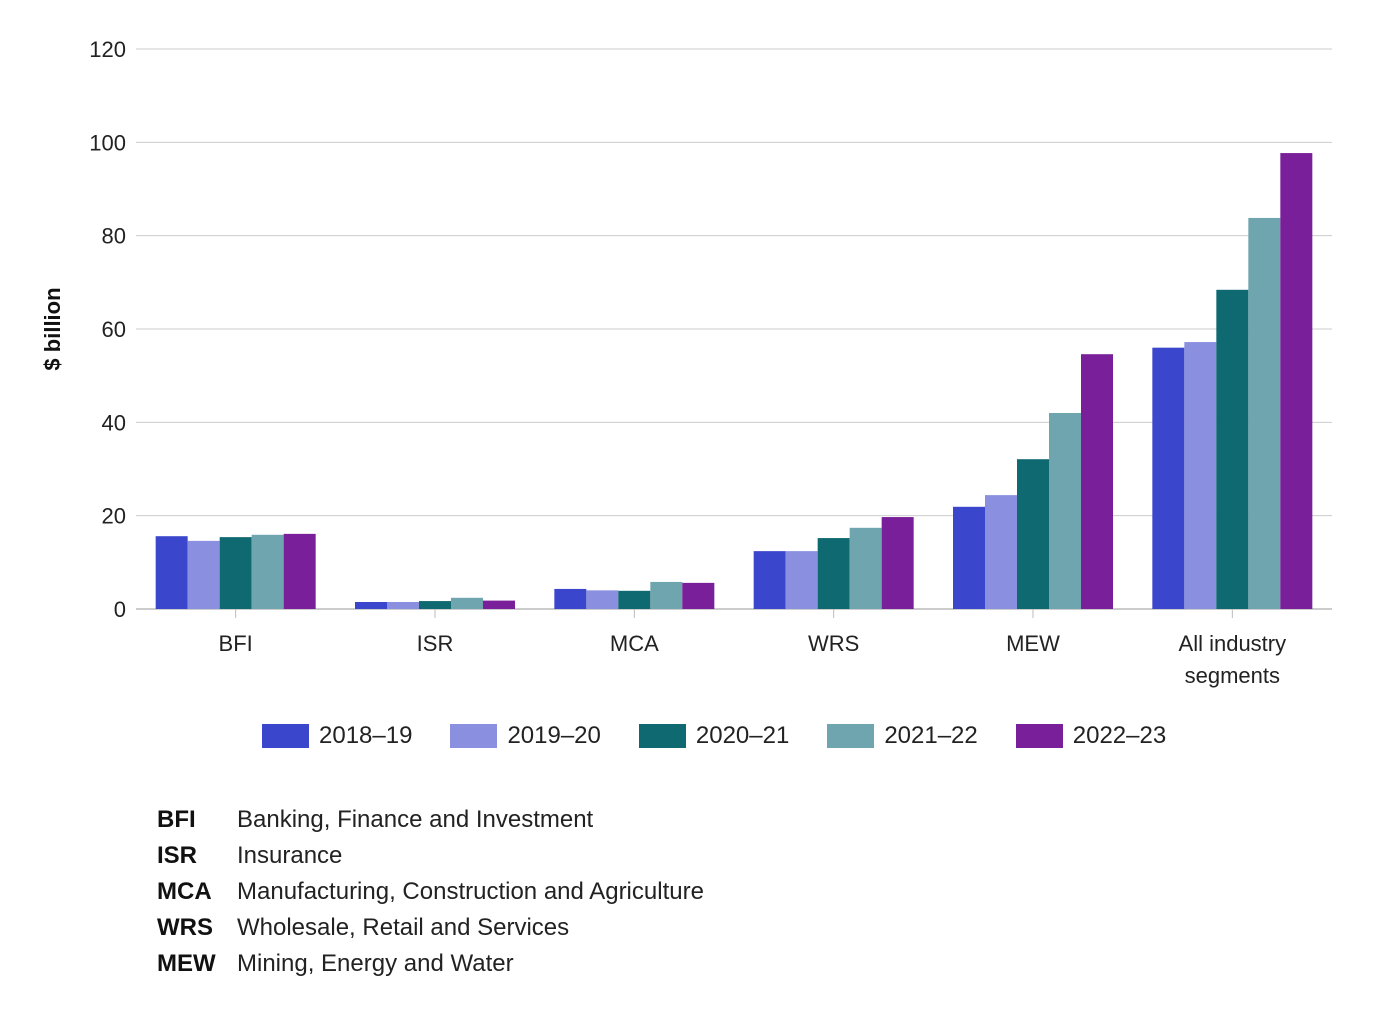  Describe the element at coordinates (634, 599) in the screenshot. I see `bar-mca-2020–21` at that location.